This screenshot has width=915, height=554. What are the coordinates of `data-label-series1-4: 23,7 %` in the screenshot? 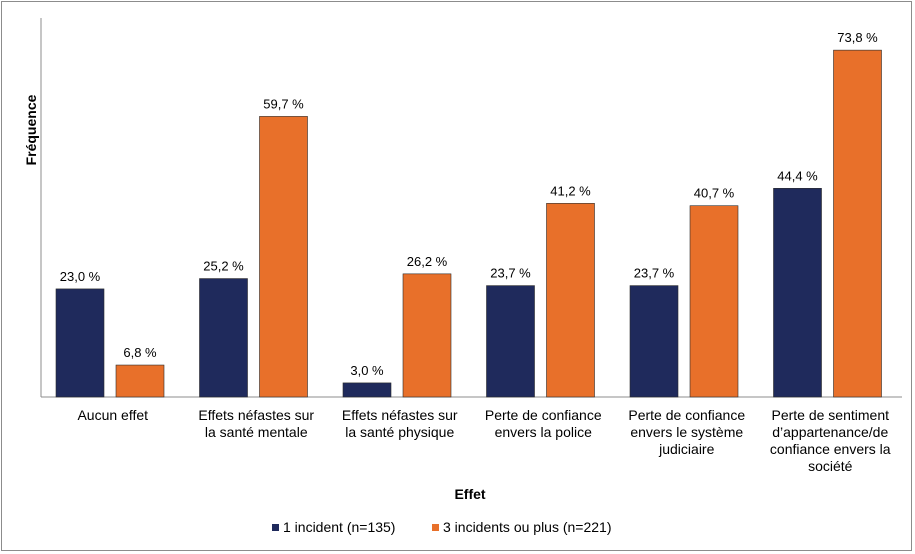 It's located at (510, 273).